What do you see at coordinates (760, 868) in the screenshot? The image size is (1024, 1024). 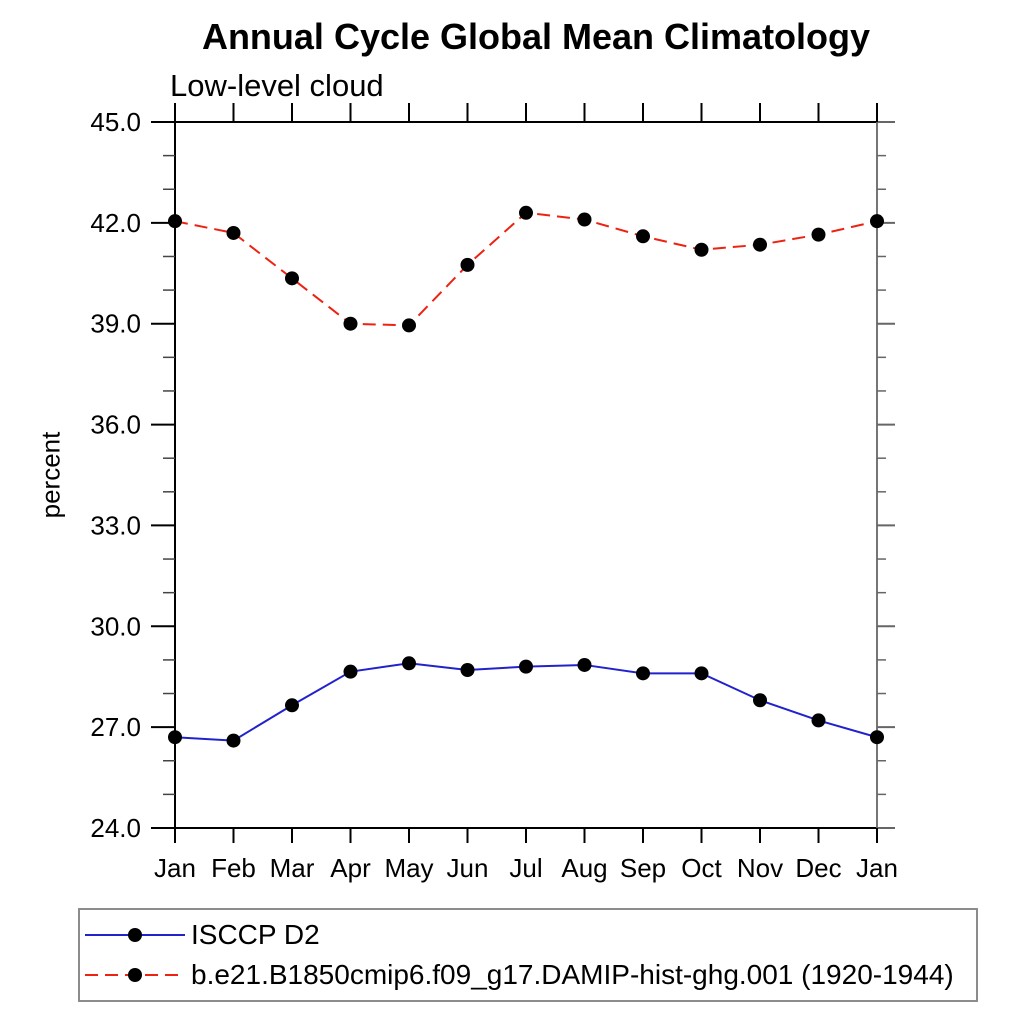 I see `x-tick-label: Nov` at bounding box center [760, 868].